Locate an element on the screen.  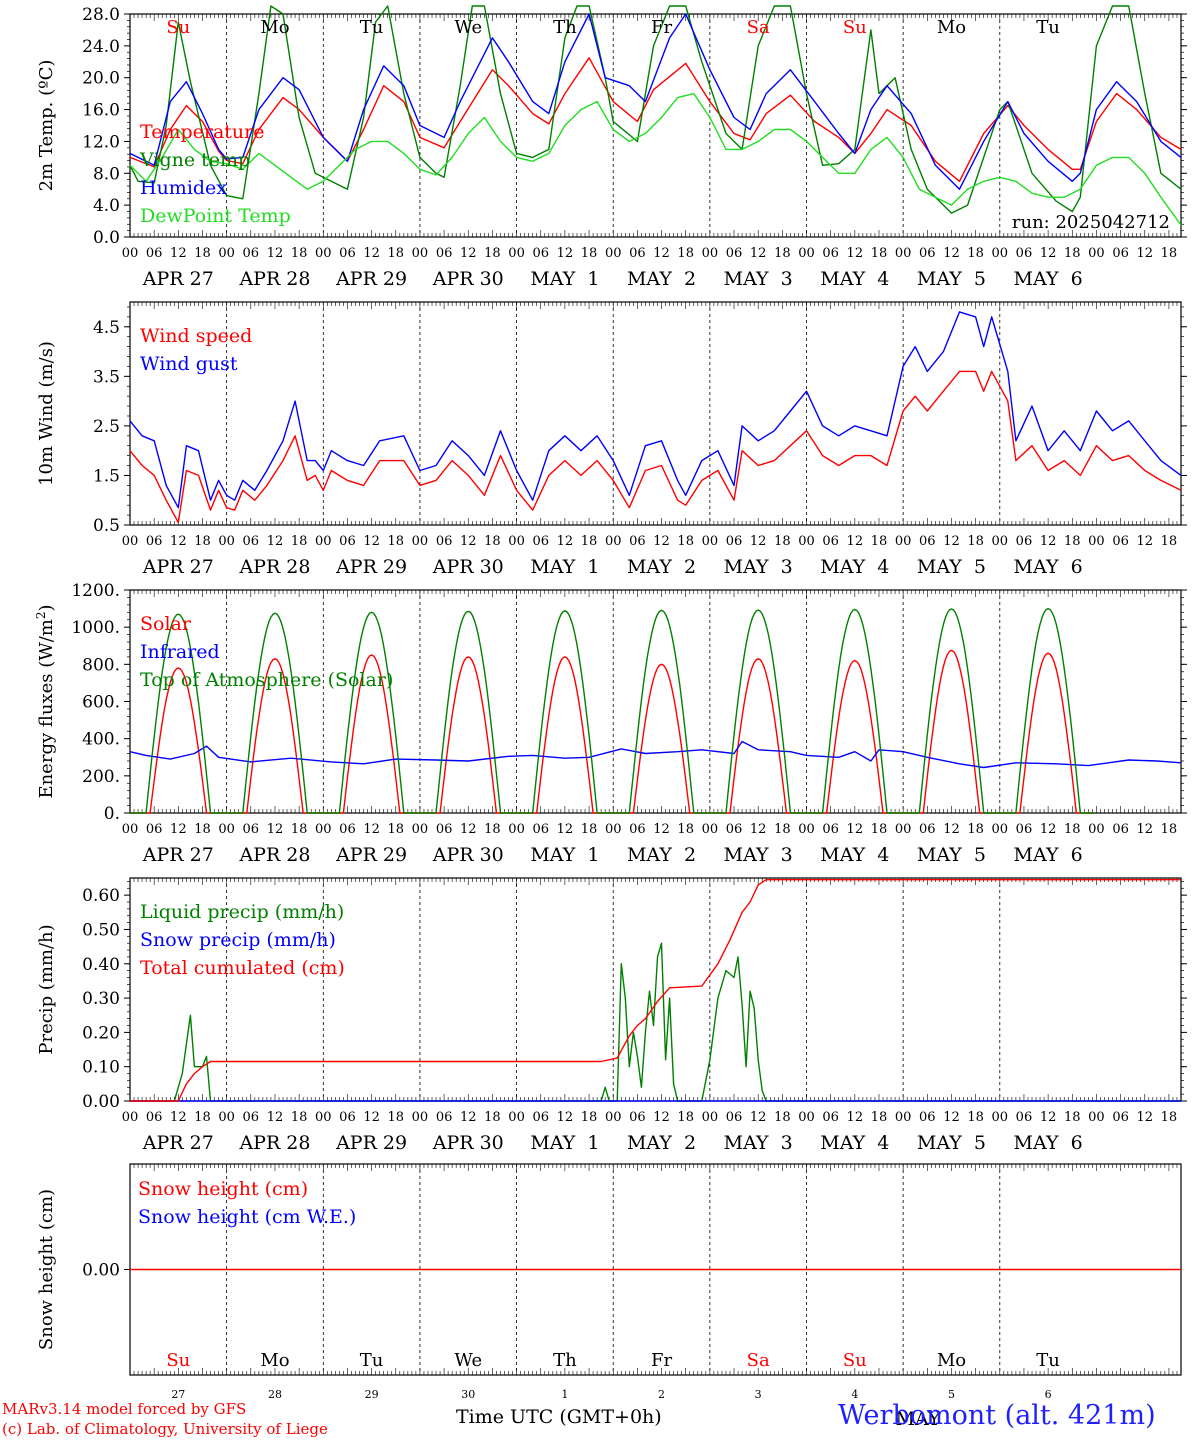
y-tick-label: 800. is located at coordinates (101, 665).